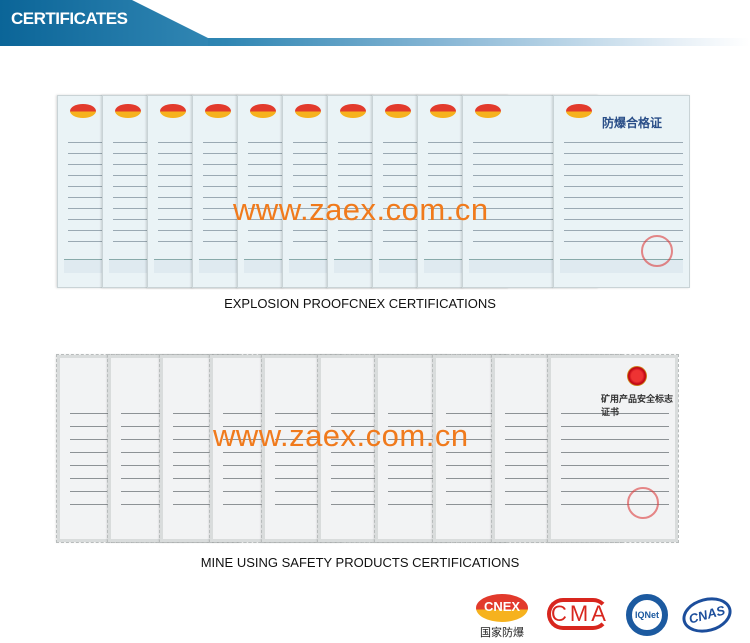 The height and width of the screenshot is (643, 750). What do you see at coordinates (613, 448) in the screenshot?
I see `certificate-card: 矿用产品安全标志证书` at bounding box center [613, 448].